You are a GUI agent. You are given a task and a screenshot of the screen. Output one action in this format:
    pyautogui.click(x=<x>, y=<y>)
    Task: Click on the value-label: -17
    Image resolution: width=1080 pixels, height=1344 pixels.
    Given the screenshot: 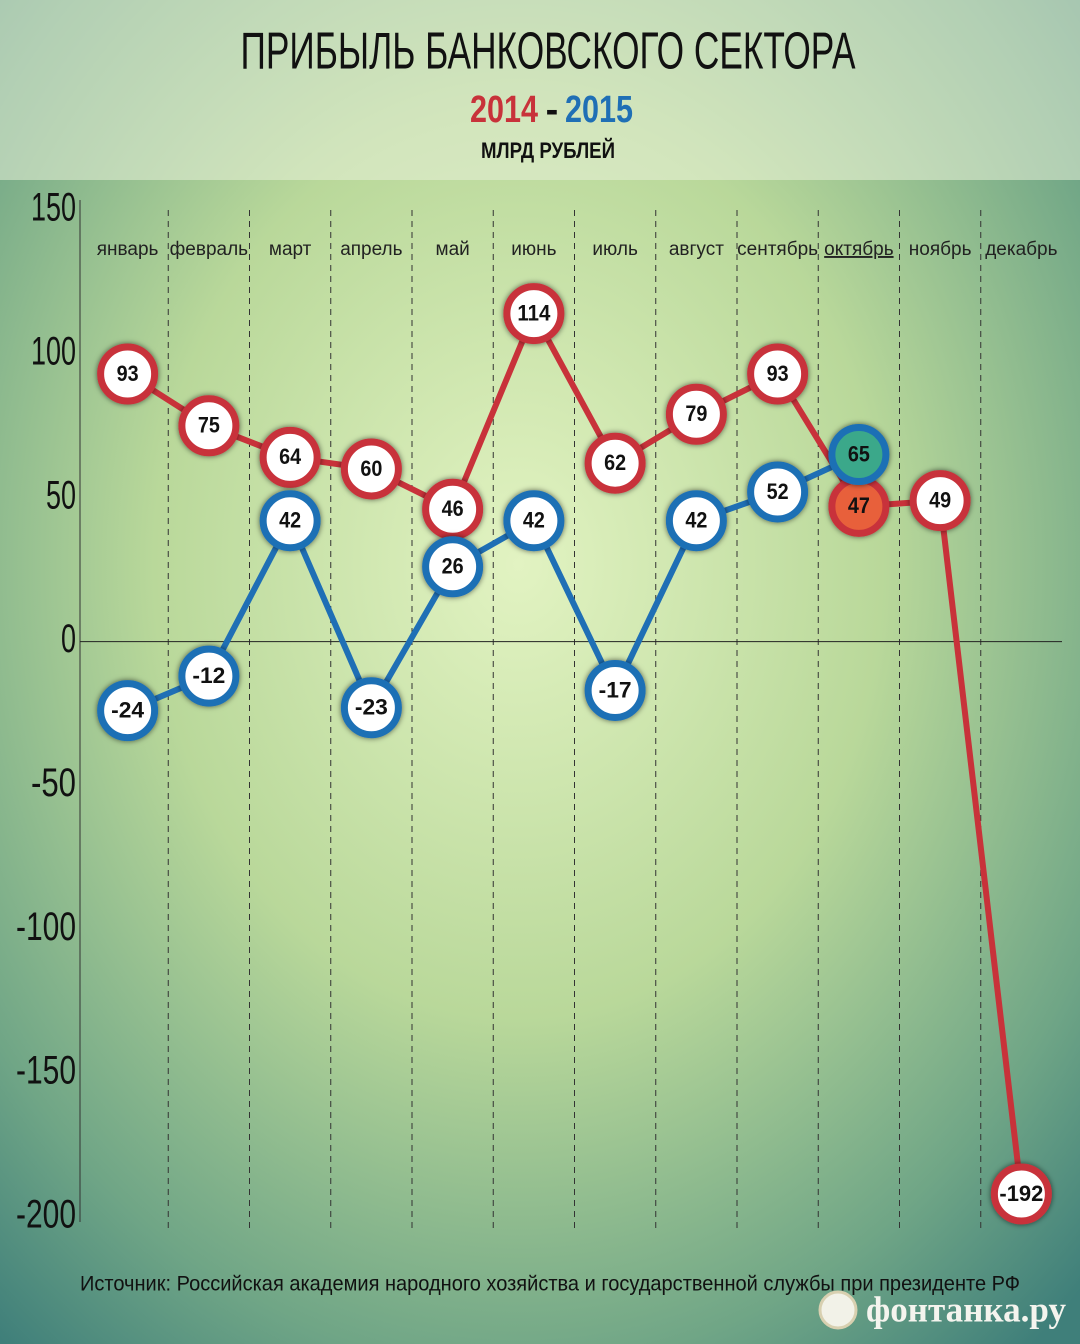 What is the action you would take?
    pyautogui.click(x=615, y=689)
    